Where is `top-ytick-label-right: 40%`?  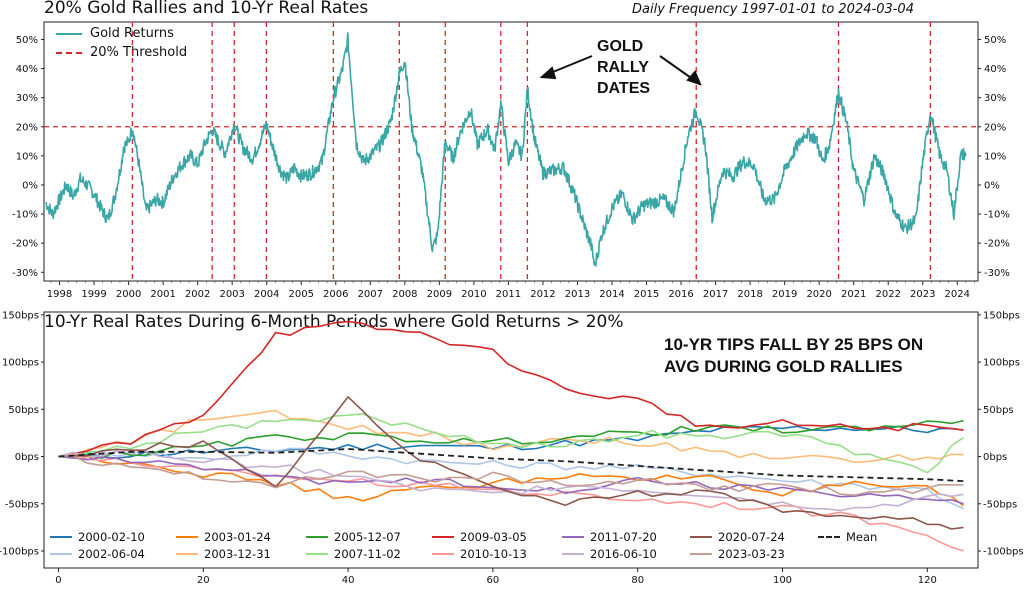 top-ytick-label-right: 40% is located at coordinates (995, 69).